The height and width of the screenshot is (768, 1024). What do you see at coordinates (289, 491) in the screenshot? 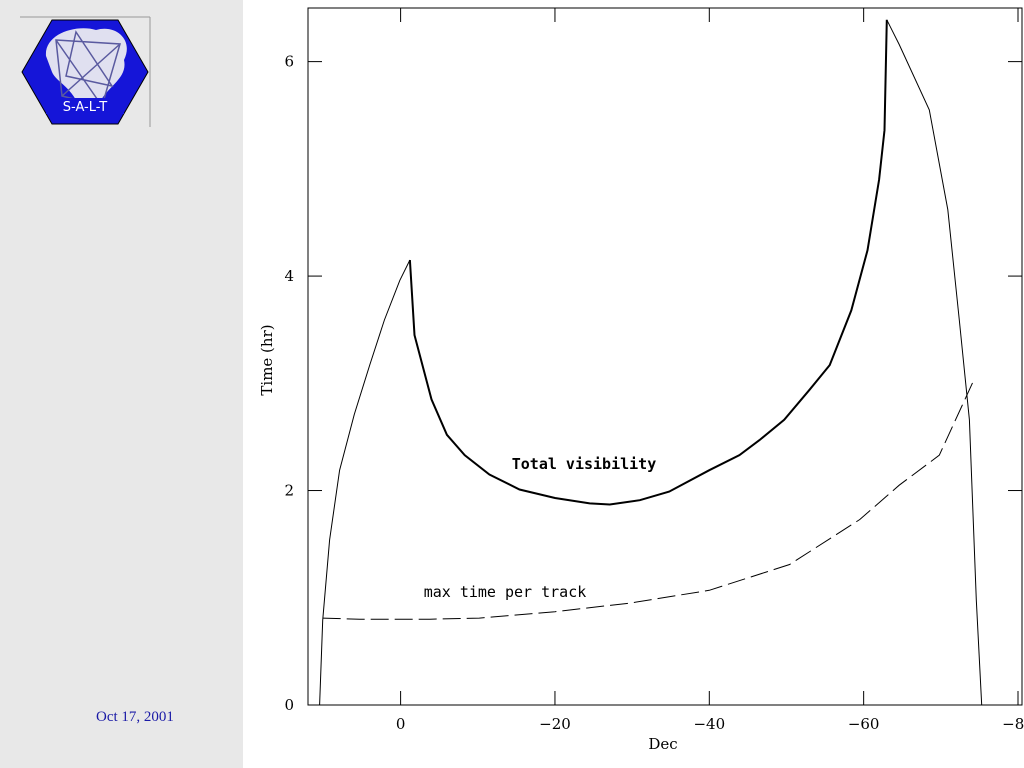
I see `y-tick-label: 2` at bounding box center [289, 491].